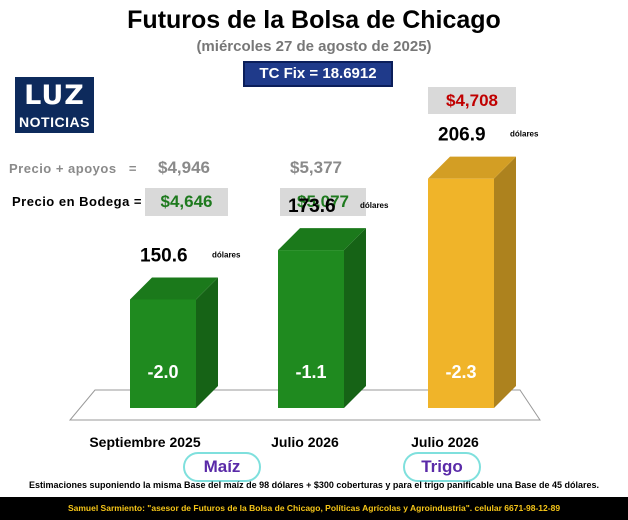  Describe the element at coordinates (54, 95) in the screenshot. I see `logo-wordmark: LUZ` at that location.